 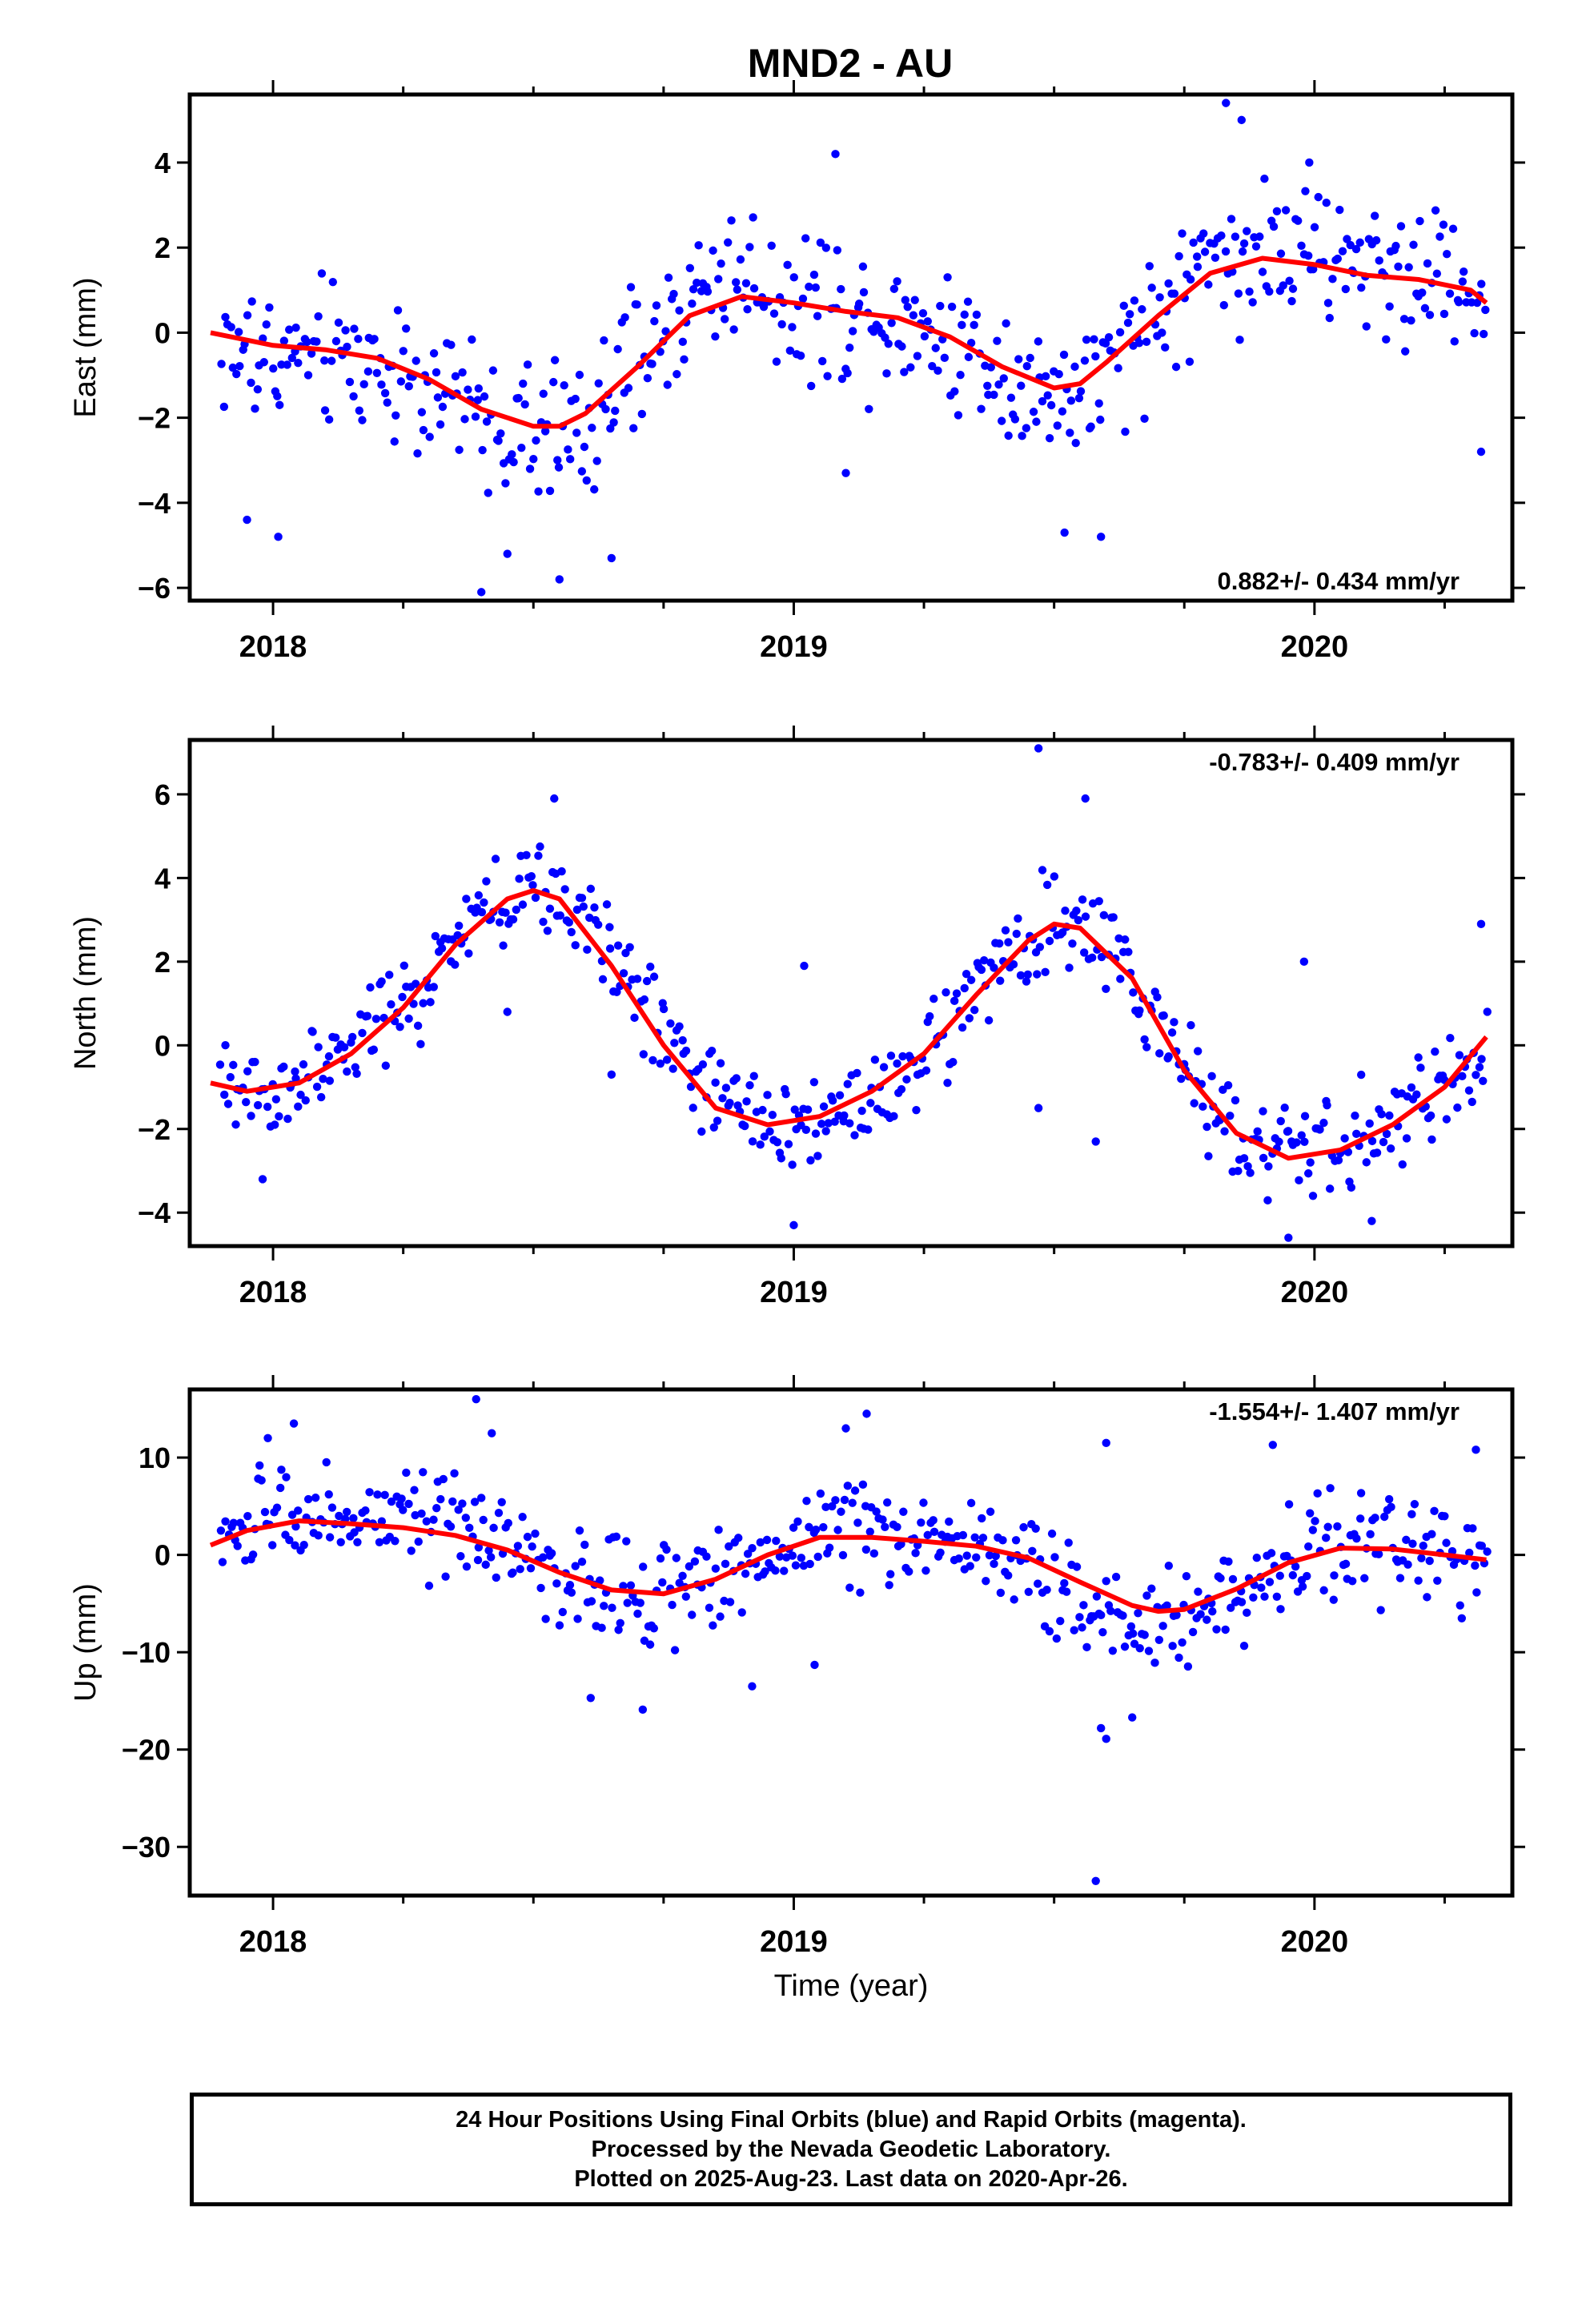 I want to click on y-tick-label: 0, so click(x=163, y=1045).